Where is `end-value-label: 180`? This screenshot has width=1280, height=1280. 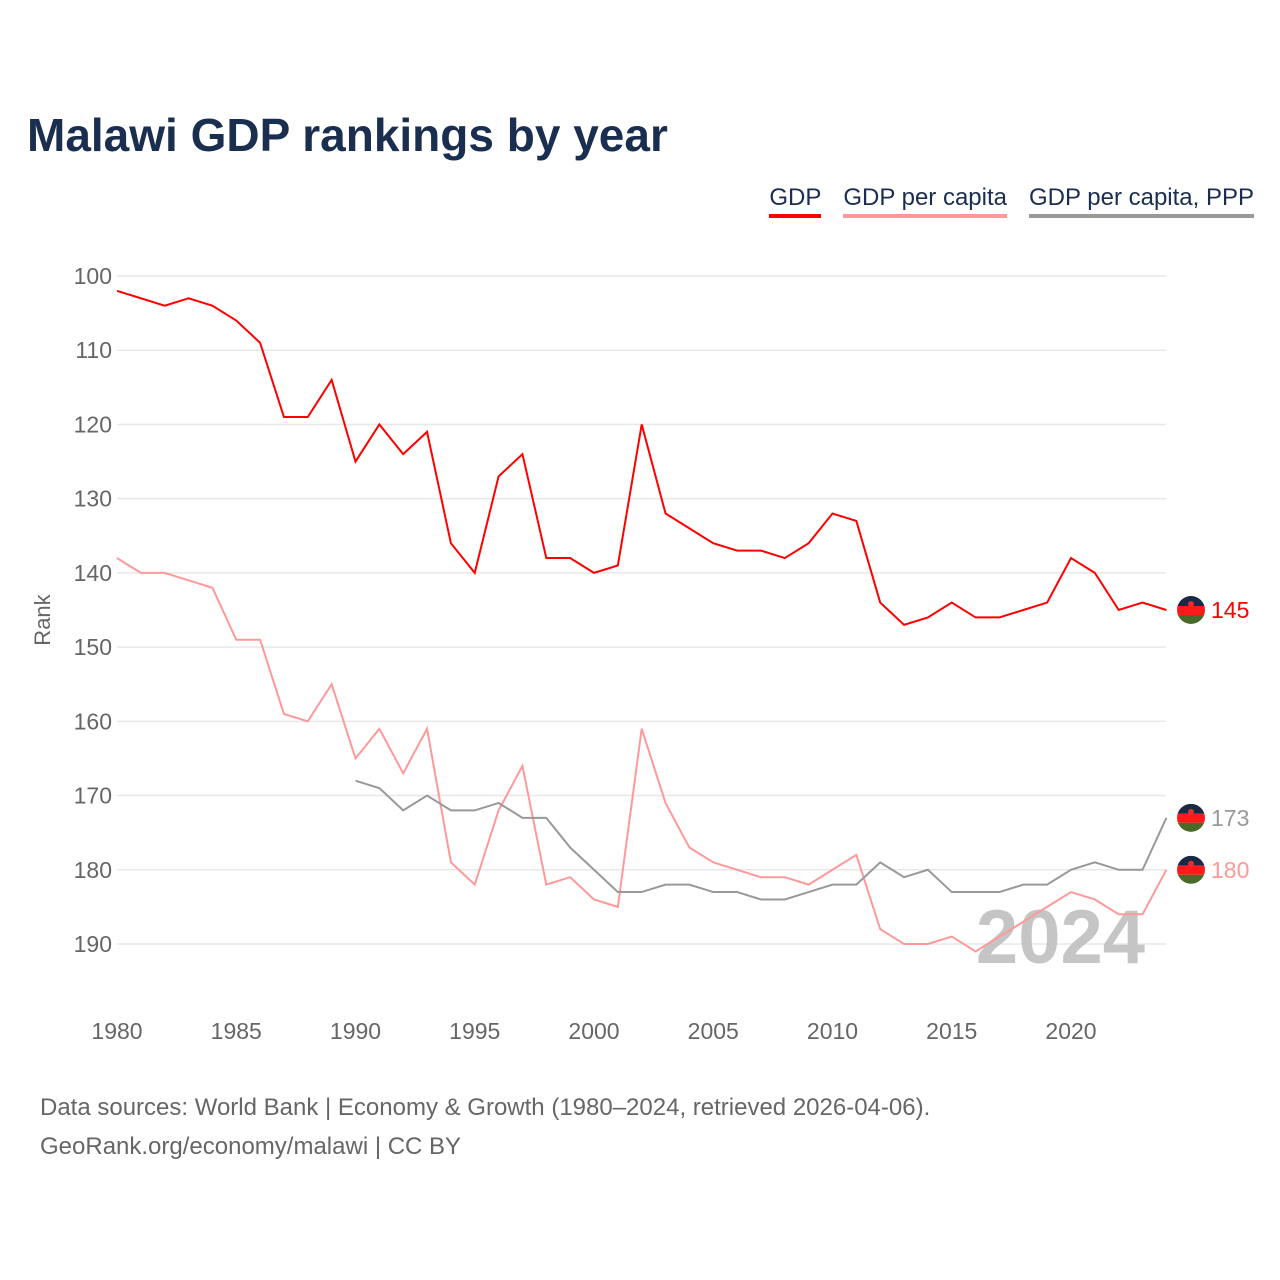
end-value-label: 180 is located at coordinates (1230, 870).